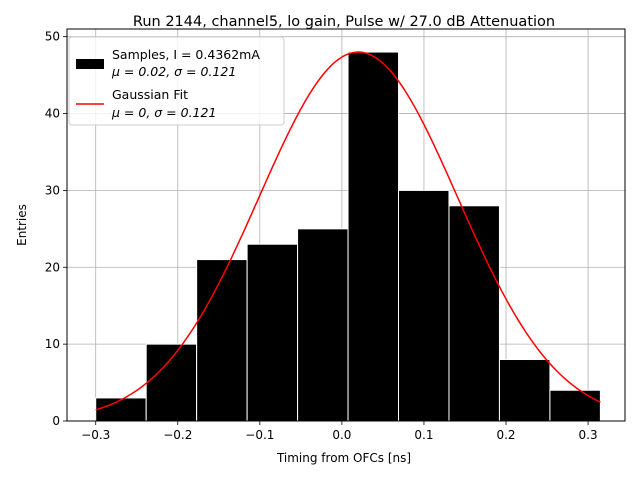 The image size is (640, 480). I want to click on legend-box, so click(176, 81).